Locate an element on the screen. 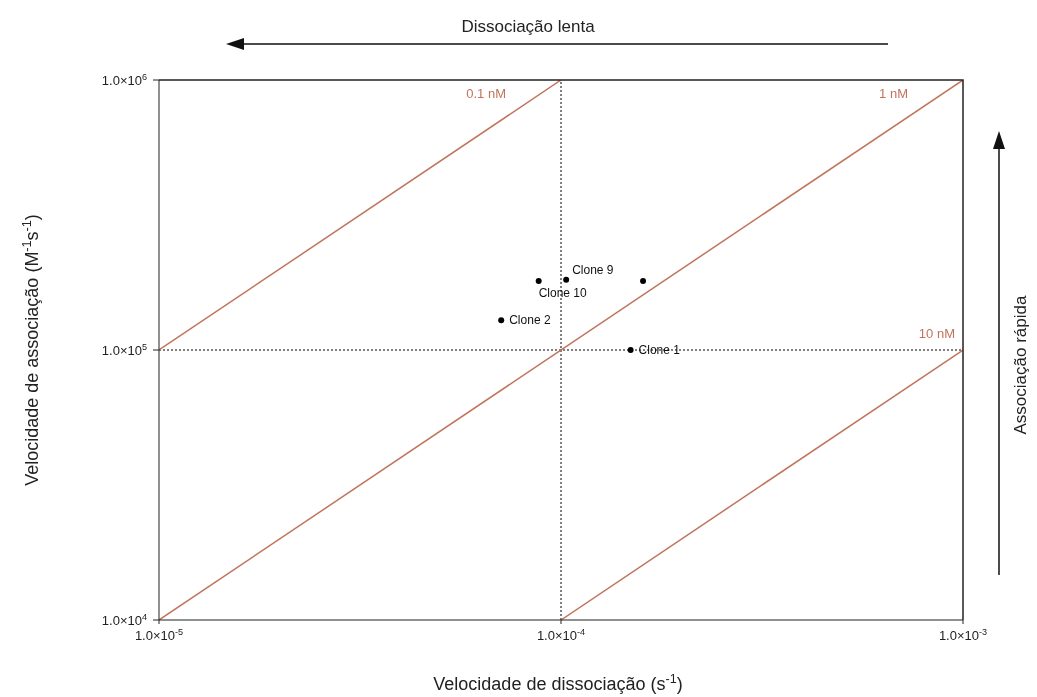 This screenshot has height=697, width=1037. x-tick-label: 1.0×10$^{-4}$ is located at coordinates (561, 635).